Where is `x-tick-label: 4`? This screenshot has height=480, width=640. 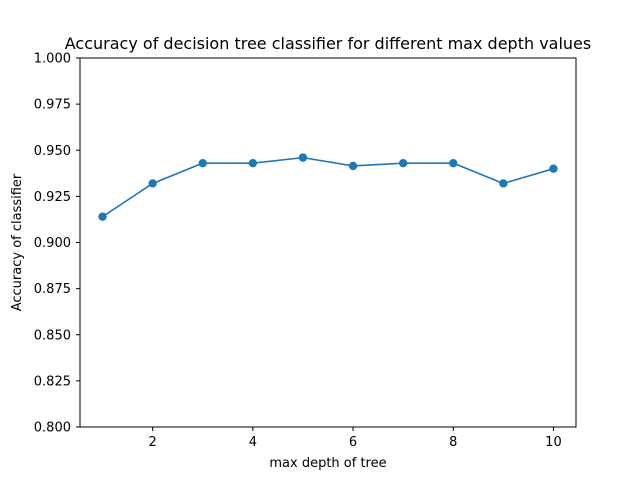
x-tick-label: 4 is located at coordinates (253, 442).